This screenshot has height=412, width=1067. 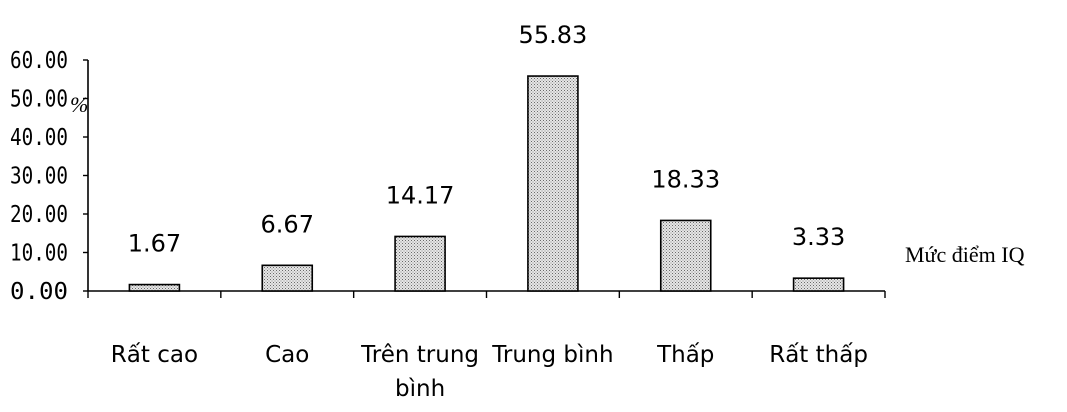 What do you see at coordinates (39, 138) in the screenshot?
I see `y-tick-label: 40.00` at bounding box center [39, 138].